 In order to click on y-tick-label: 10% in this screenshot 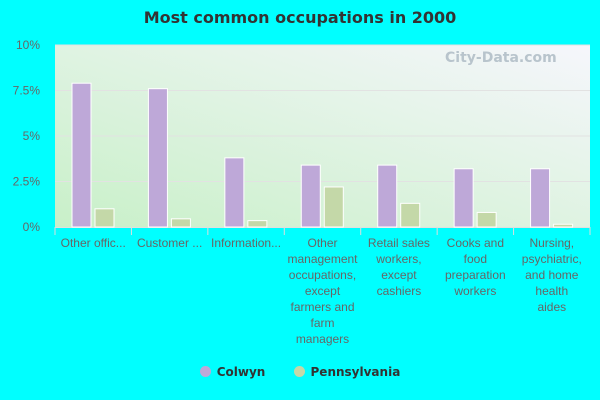, I will do `click(28, 45)`.